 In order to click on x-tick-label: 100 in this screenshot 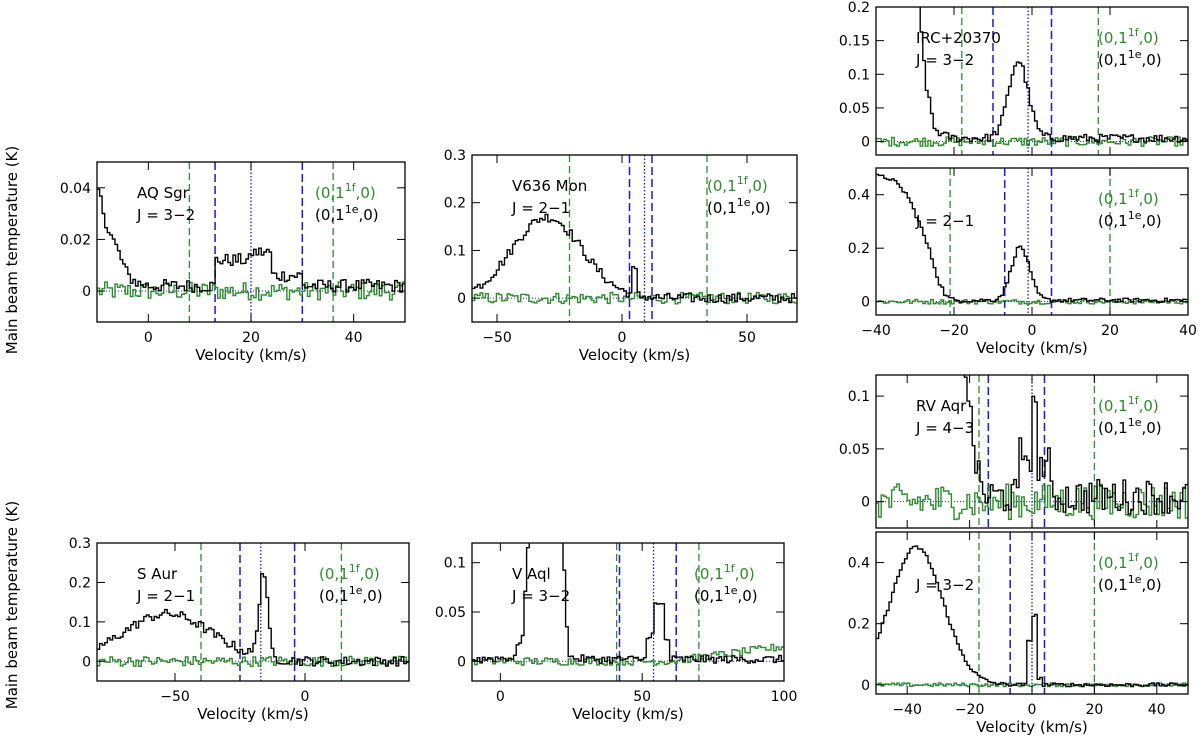, I will do `click(784, 697)`.